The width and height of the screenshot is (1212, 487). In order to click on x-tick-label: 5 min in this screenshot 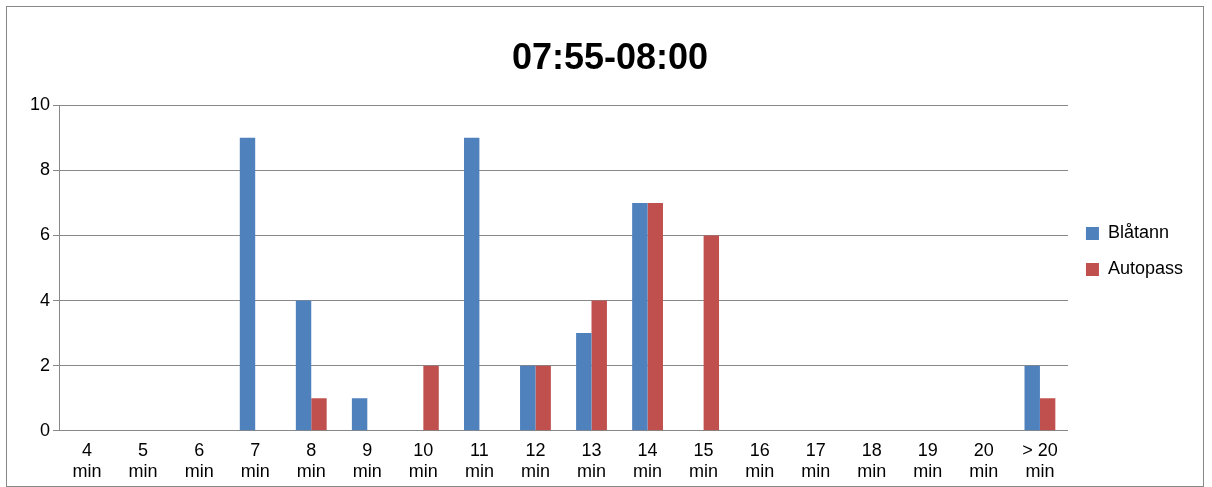, I will do `click(143, 460)`.